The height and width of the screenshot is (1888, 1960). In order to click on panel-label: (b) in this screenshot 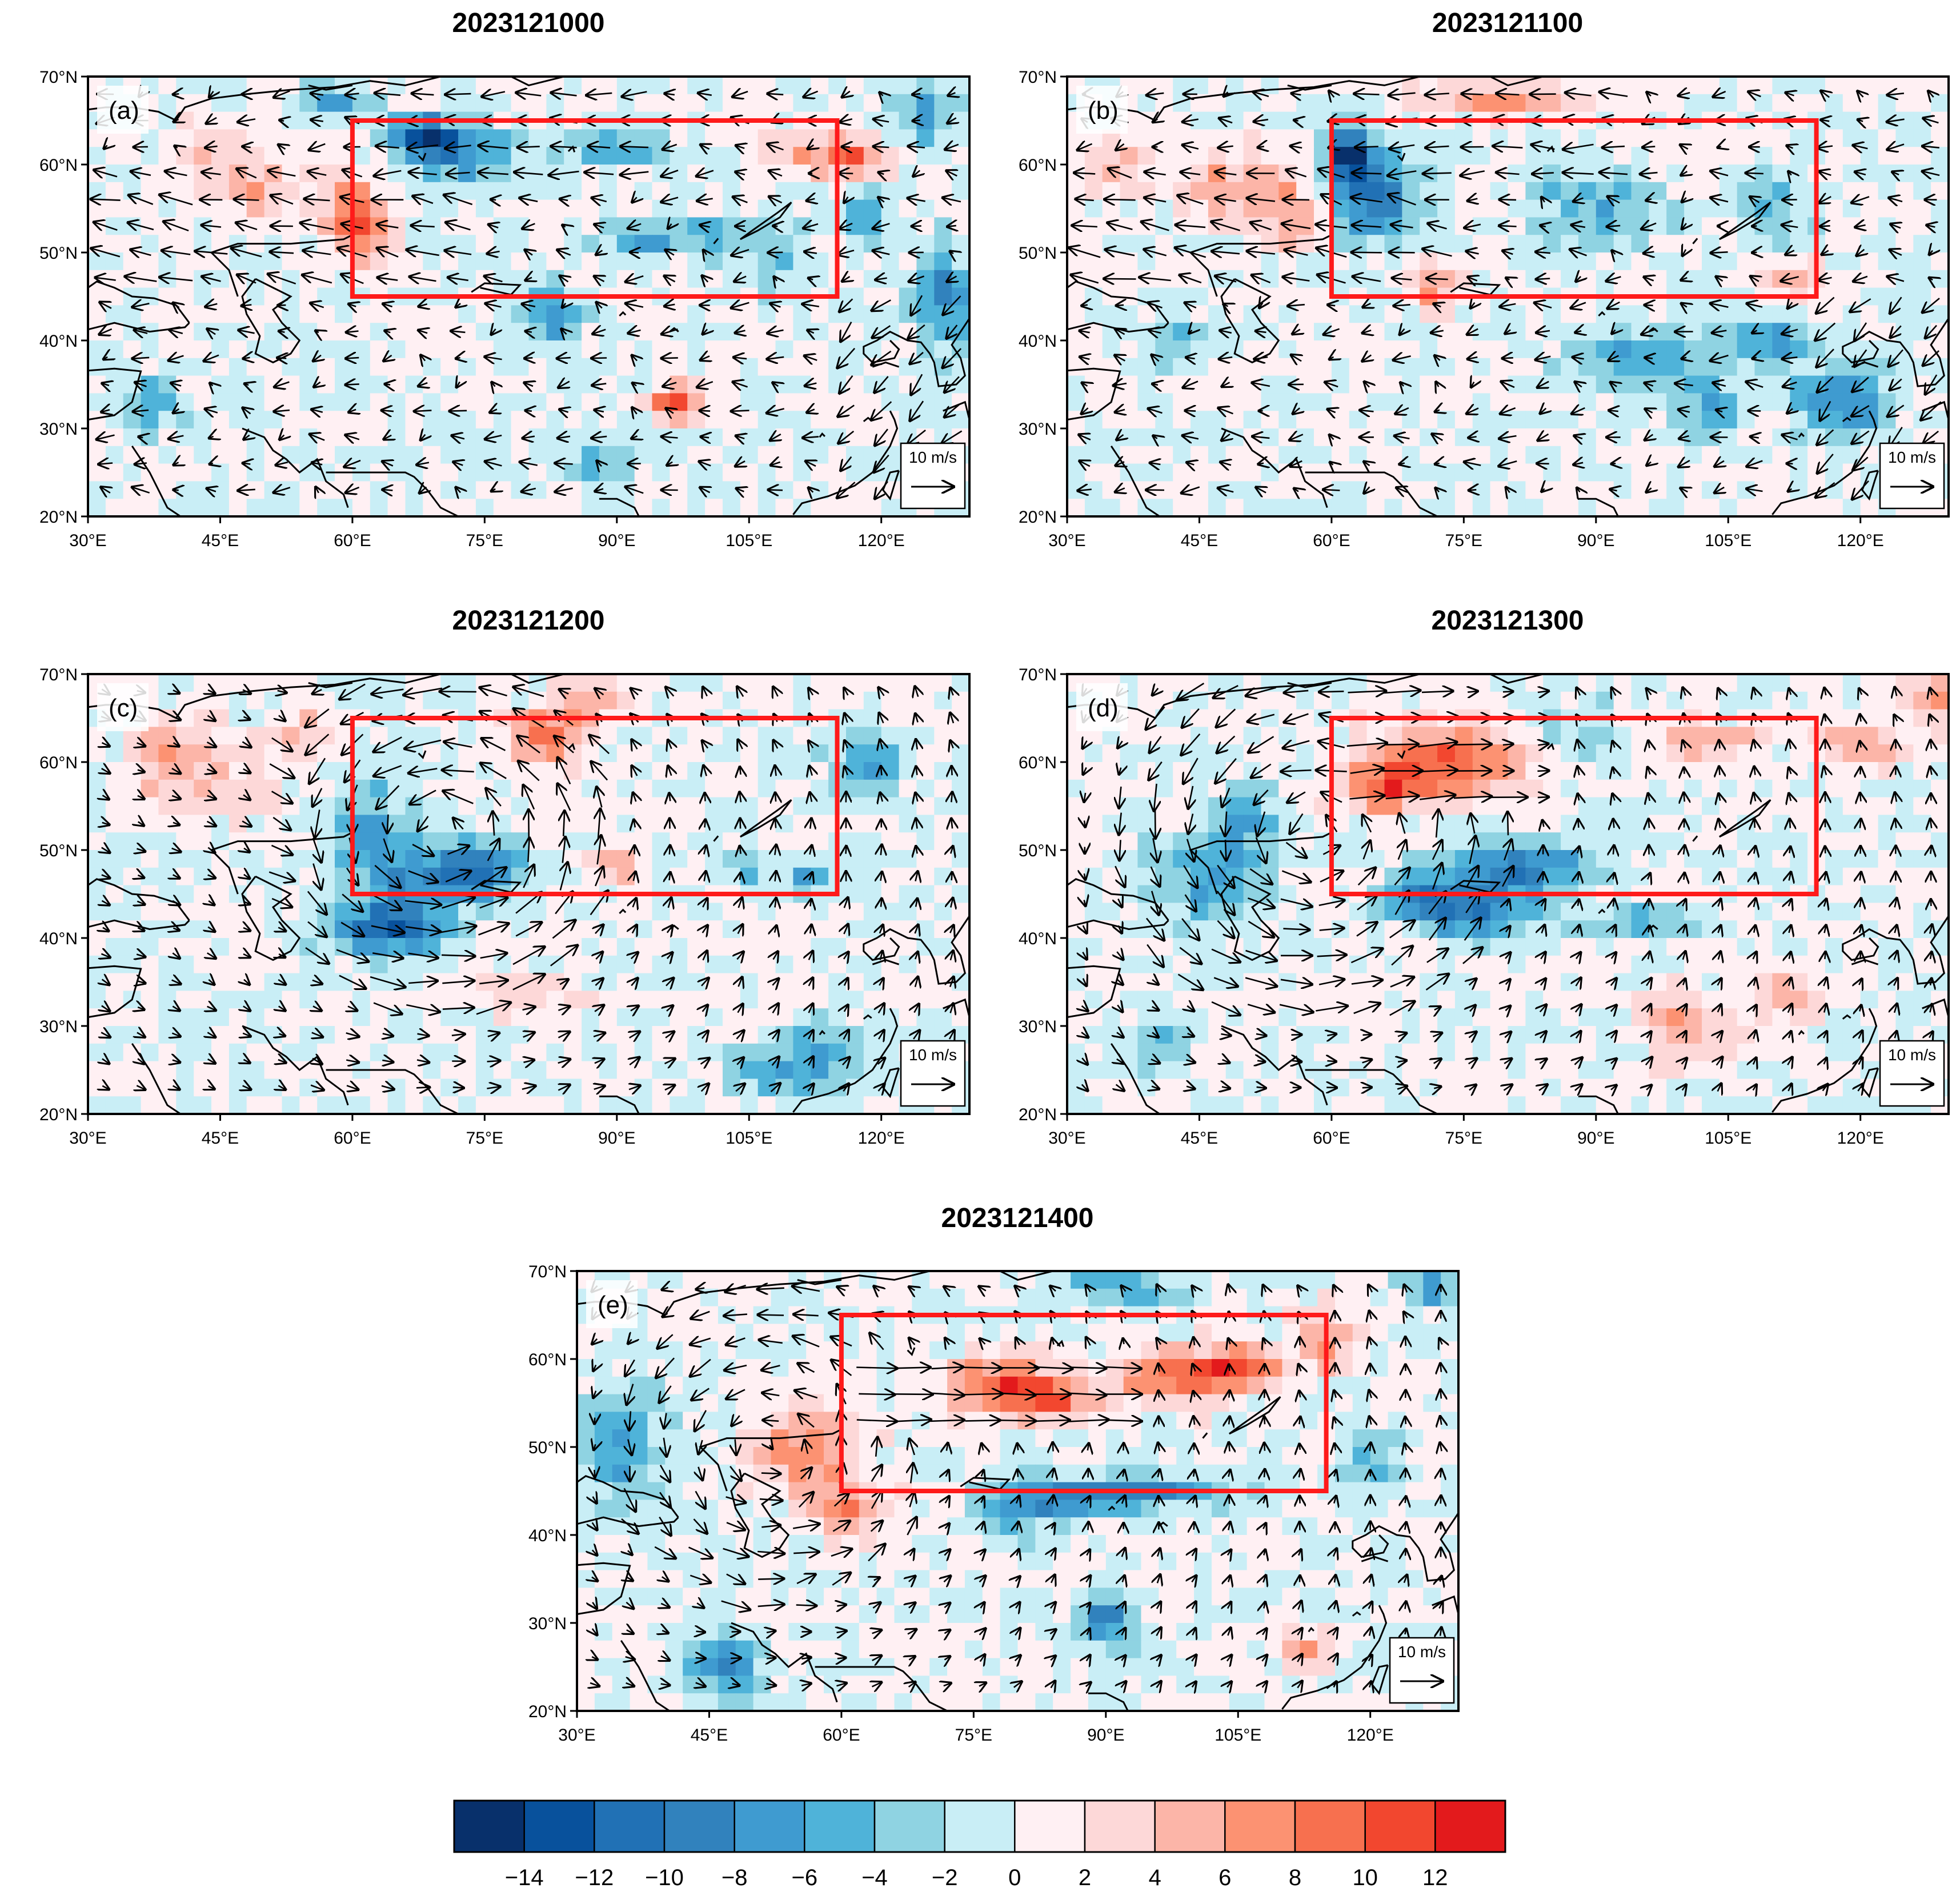, I will do `click(1103, 111)`.